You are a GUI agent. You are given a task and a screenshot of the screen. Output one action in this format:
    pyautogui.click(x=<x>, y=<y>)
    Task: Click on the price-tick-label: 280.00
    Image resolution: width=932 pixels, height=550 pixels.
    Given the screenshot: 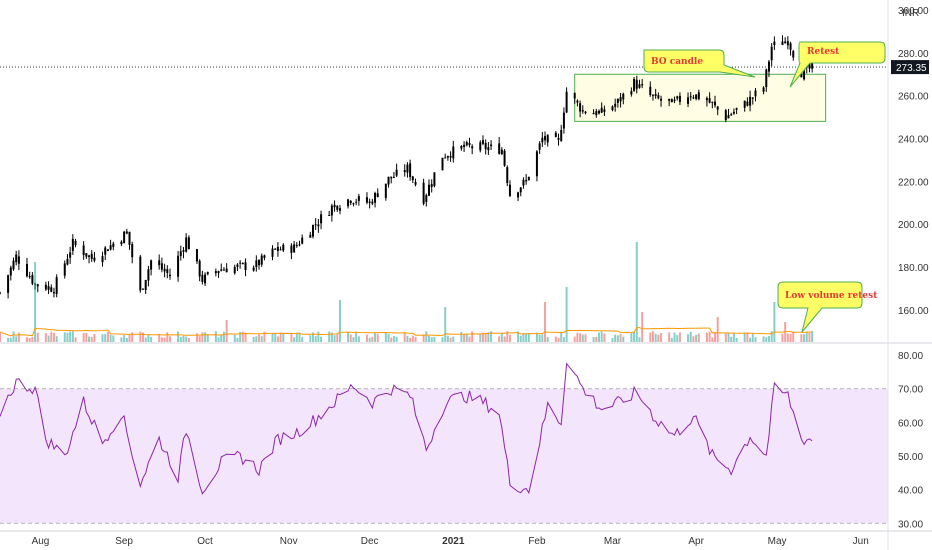 What is the action you would take?
    pyautogui.click(x=913, y=54)
    